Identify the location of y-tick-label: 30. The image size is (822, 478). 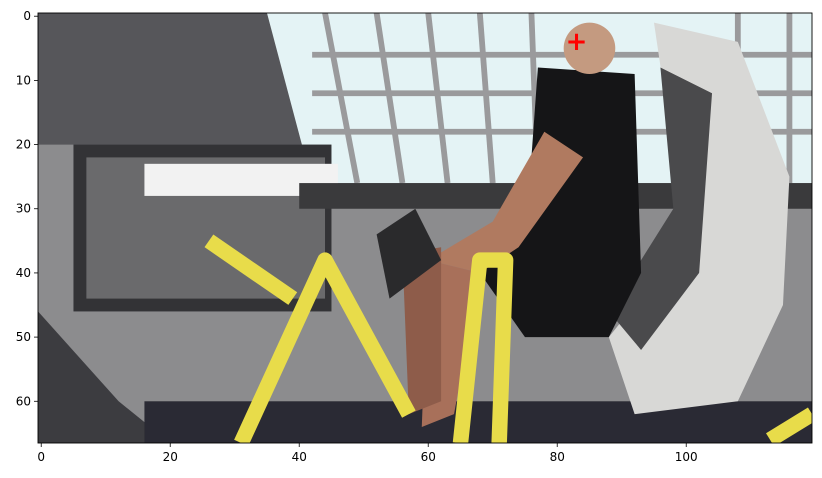
(23, 209).